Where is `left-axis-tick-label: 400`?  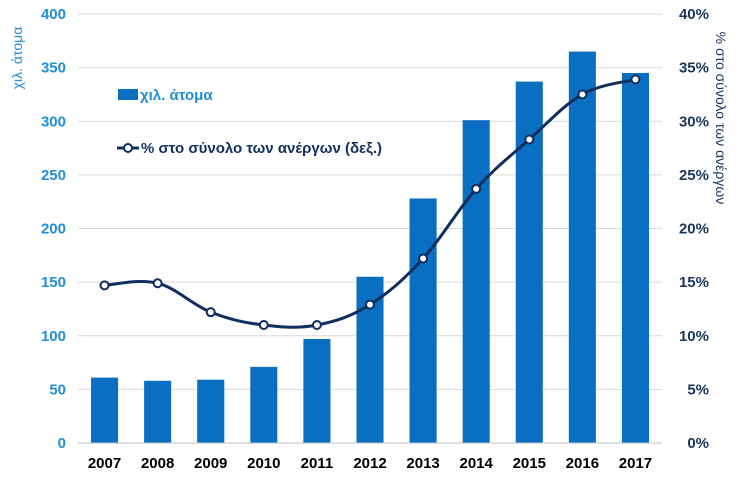 left-axis-tick-label: 400 is located at coordinates (53, 14).